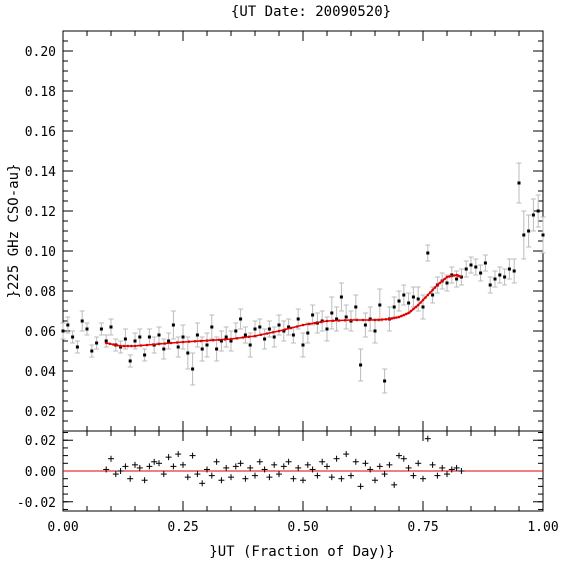  I want to click on bottom-y-tick-label: 0.02, so click(40, 441).